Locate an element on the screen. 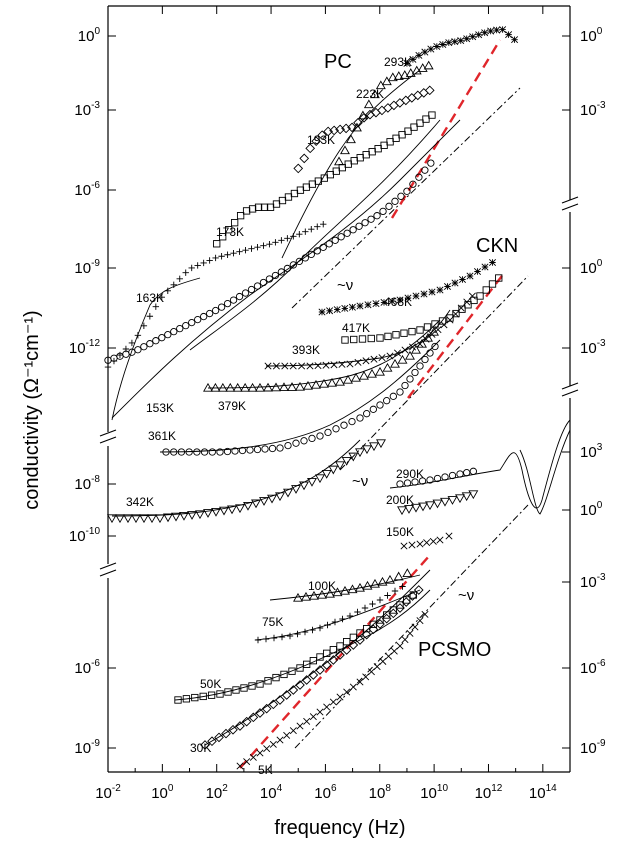  series-label-75K: 75K is located at coordinates (272, 622).